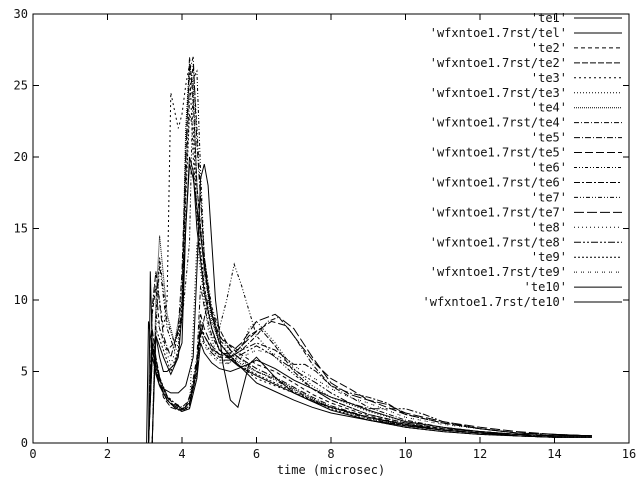 This screenshot has height=478, width=640. I want to click on legend-label: 'te5', so click(549, 138).